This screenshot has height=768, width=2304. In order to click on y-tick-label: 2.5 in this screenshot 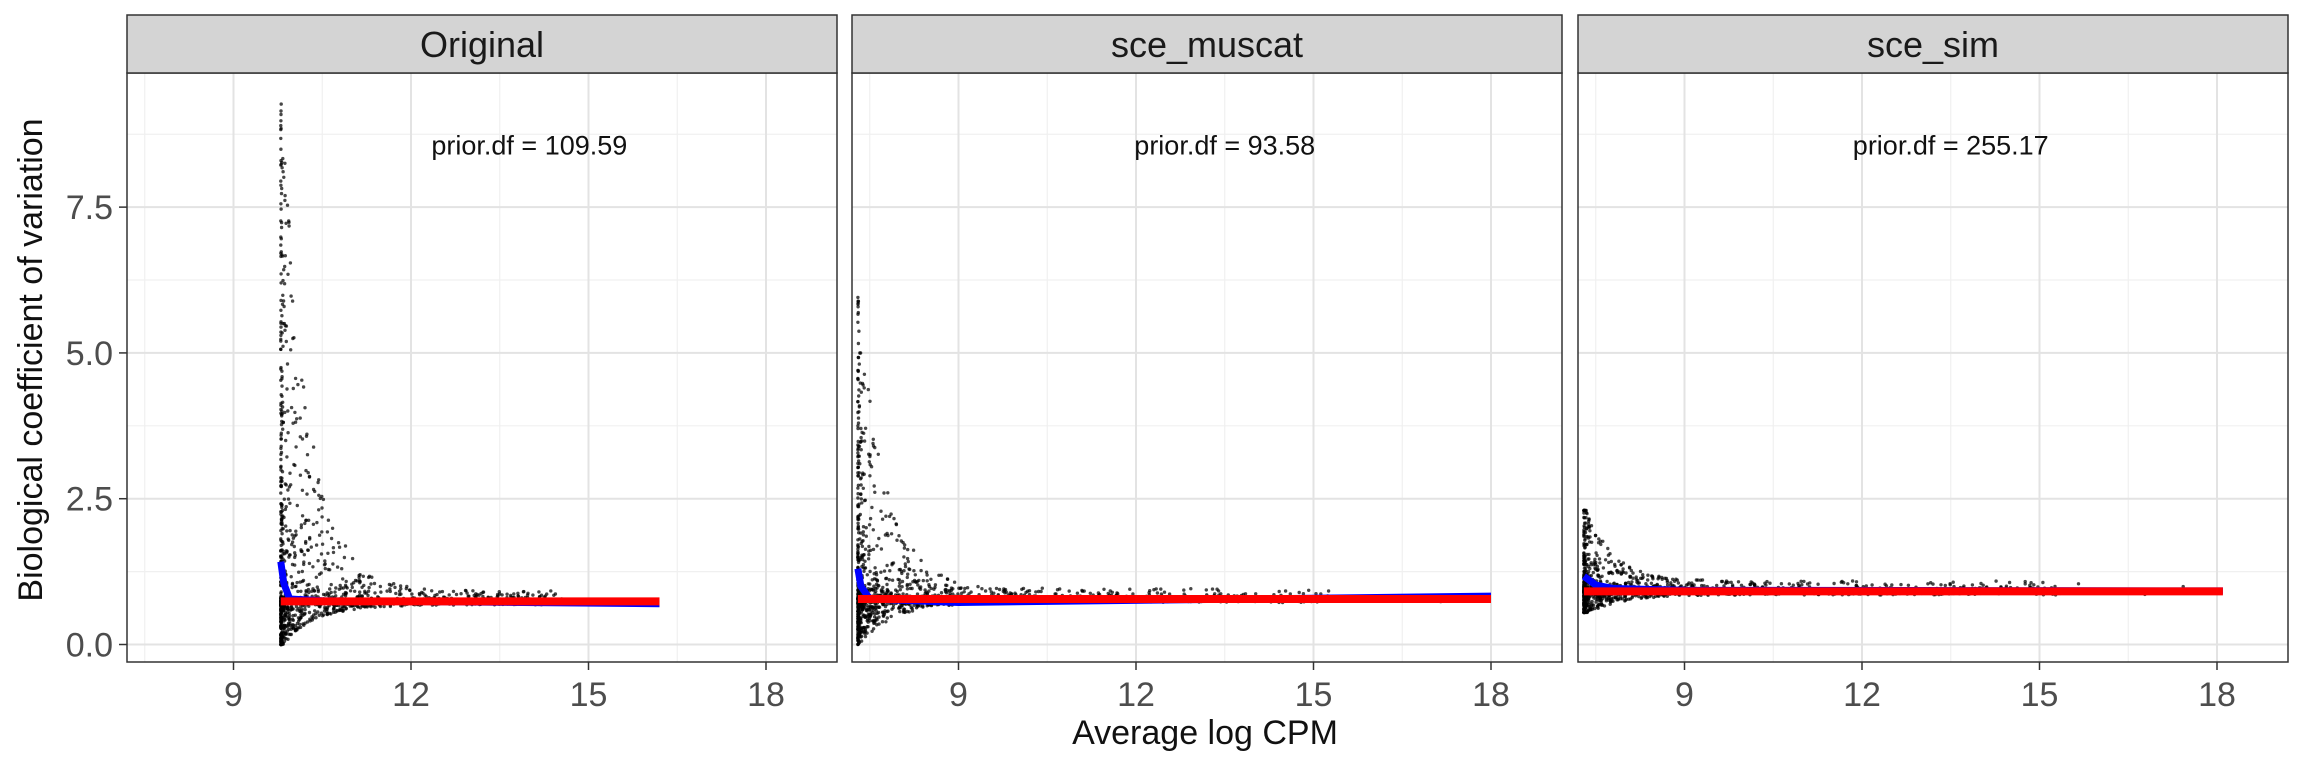, I will do `click(89, 500)`.